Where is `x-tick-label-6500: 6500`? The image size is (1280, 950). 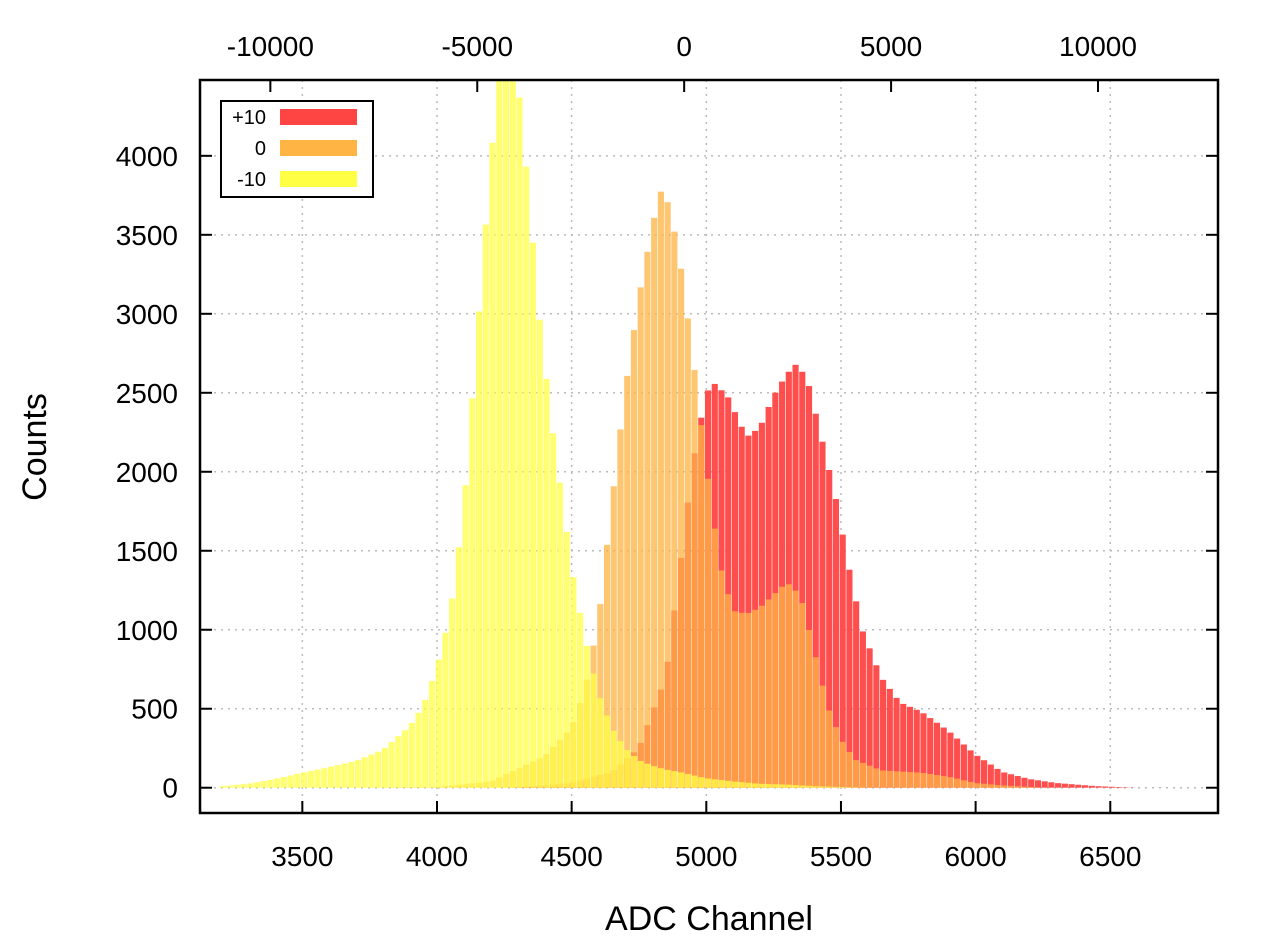 x-tick-label-6500: 6500 is located at coordinates (1110, 856).